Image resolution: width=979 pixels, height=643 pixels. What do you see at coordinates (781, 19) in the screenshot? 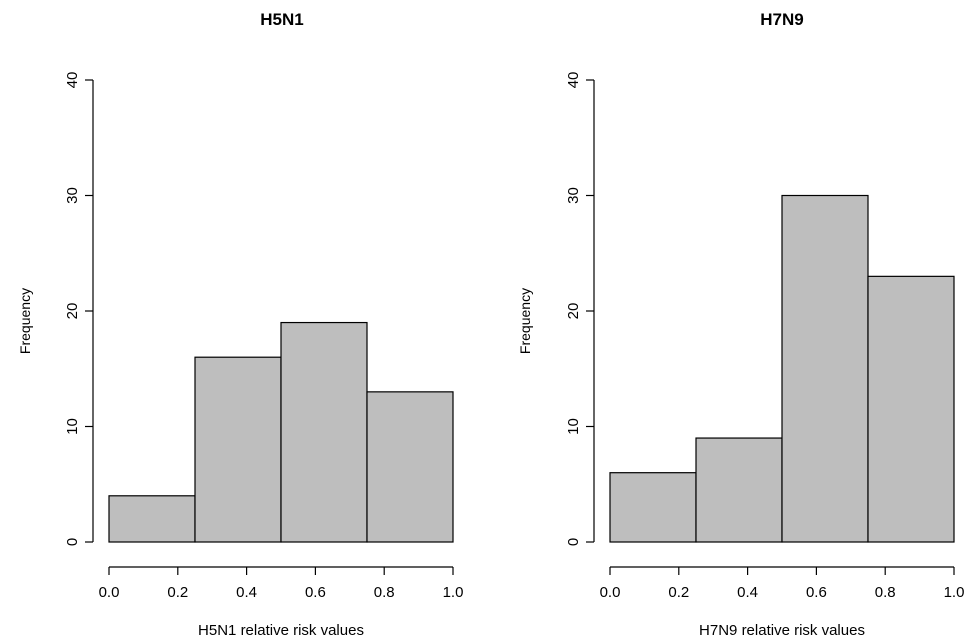
I see `chart-title: H7N9` at bounding box center [781, 19].